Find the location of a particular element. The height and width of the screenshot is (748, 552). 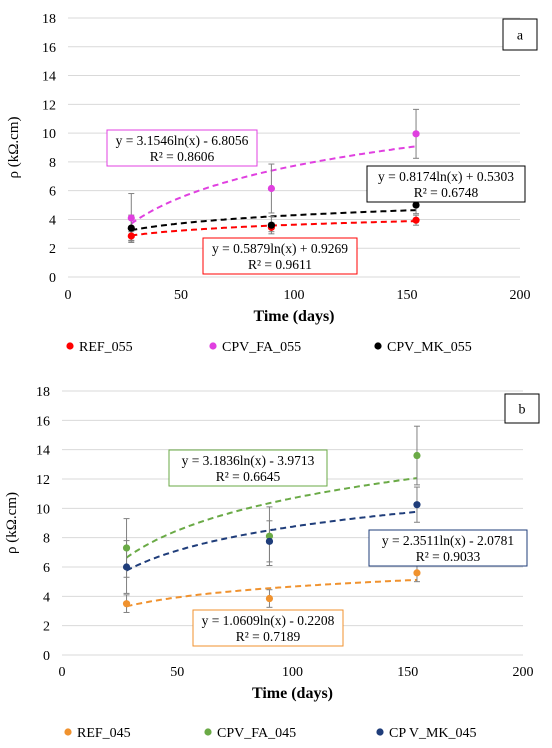

legend-label: CPV_MK_055 is located at coordinates (429, 347).